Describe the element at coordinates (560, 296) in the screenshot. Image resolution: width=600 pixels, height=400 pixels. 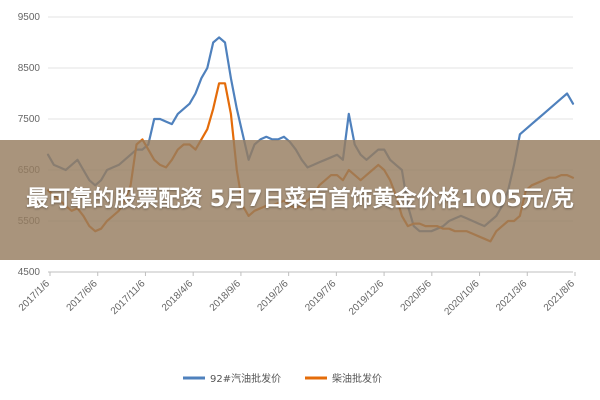
I see `x-tick-label: 2021/8/6` at that location.